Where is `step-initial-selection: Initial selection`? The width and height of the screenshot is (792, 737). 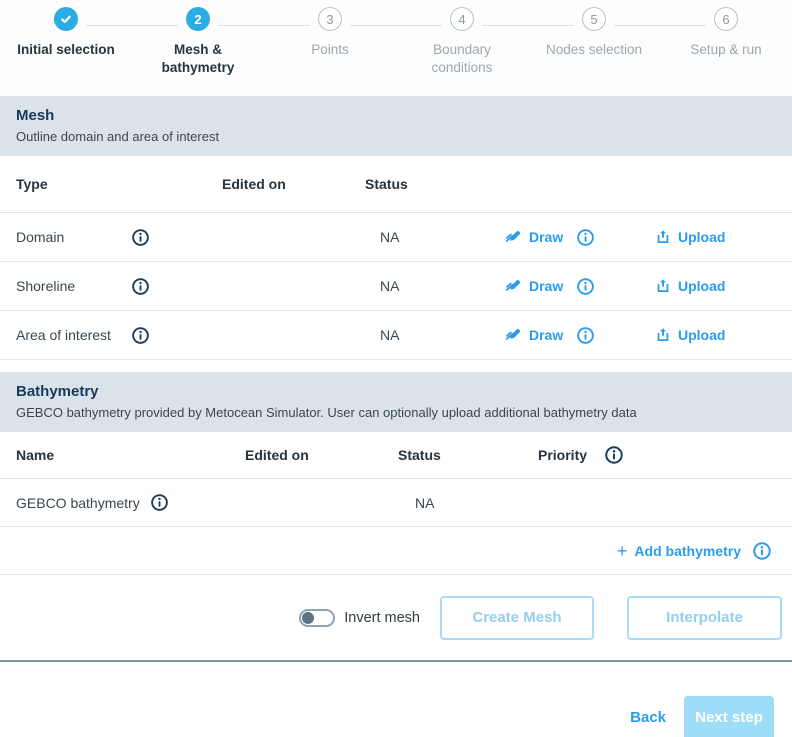 step-initial-selection: Initial selection is located at coordinates (66, 51).